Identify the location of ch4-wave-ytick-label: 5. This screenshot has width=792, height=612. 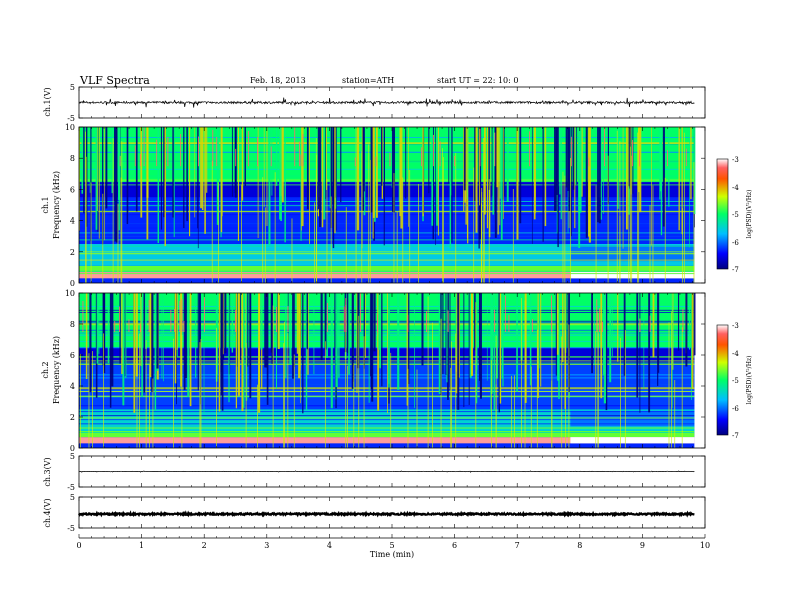
(72, 497).